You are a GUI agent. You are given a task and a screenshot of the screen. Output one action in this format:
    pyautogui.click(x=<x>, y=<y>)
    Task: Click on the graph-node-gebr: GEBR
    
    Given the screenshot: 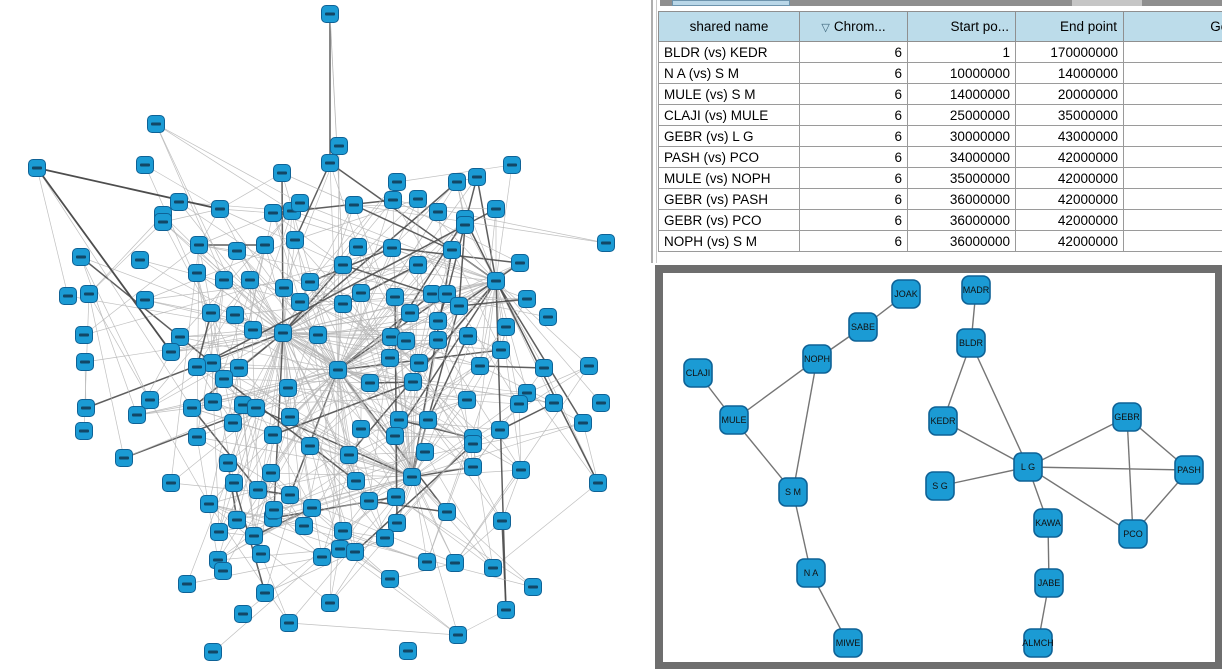 What is the action you would take?
    pyautogui.click(x=1127, y=417)
    